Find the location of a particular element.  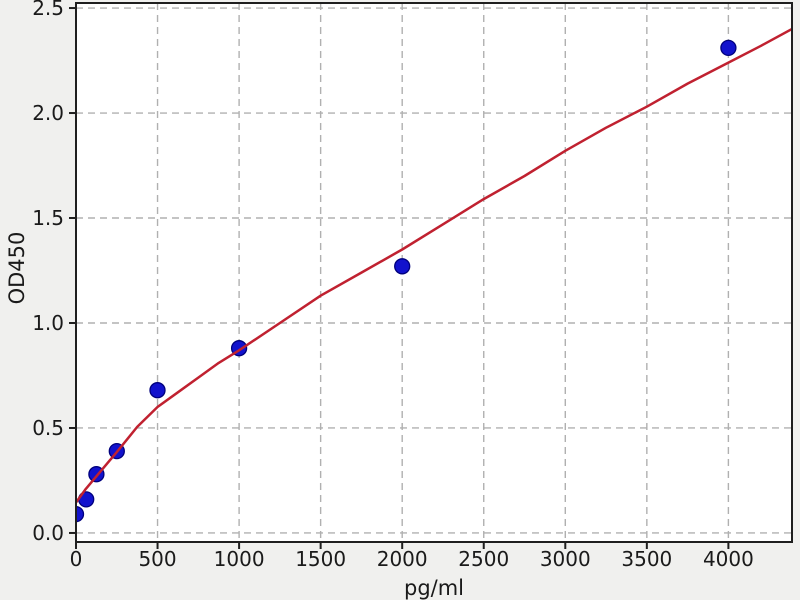

x-tick-label: 500 is located at coordinates (157, 559).